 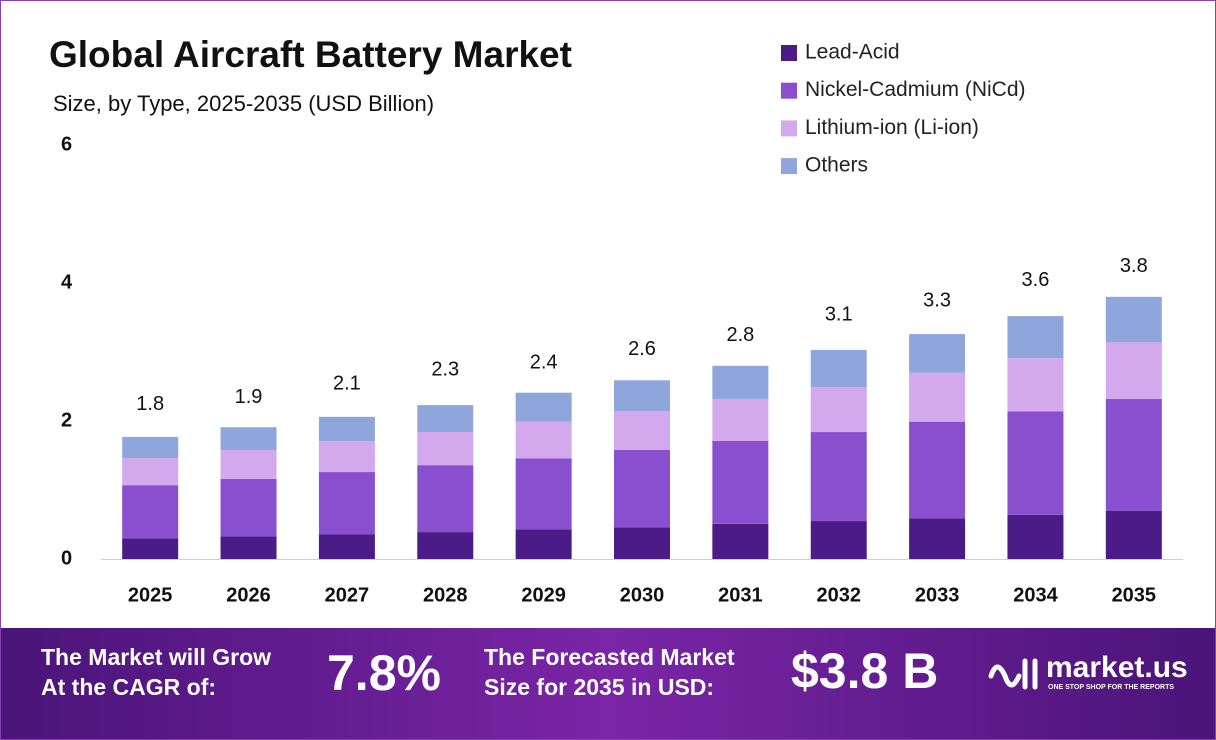 What do you see at coordinates (445, 370) in the screenshot?
I see `total-label: 2.3` at bounding box center [445, 370].